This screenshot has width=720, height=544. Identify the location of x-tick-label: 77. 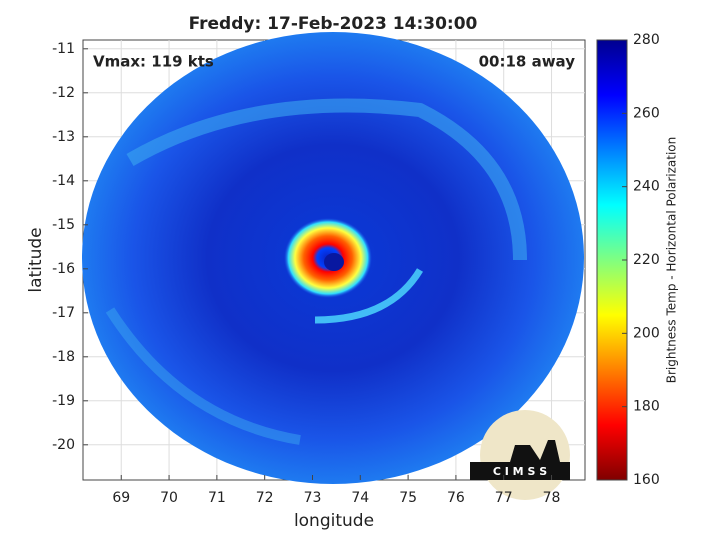
(504, 498).